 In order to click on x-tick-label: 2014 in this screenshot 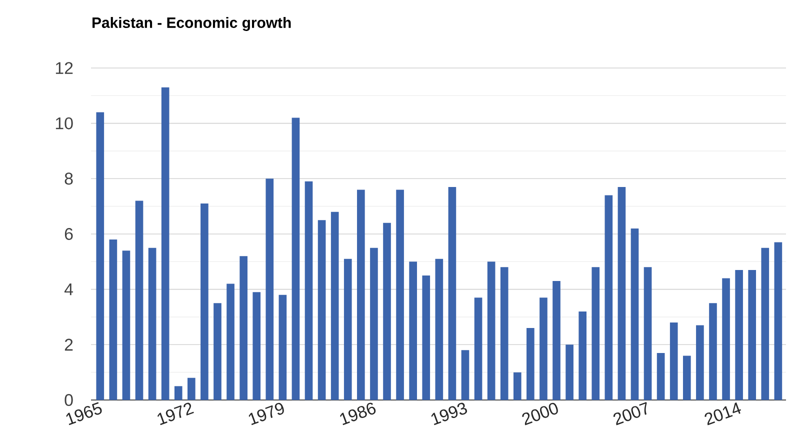, I will do `click(723, 414)`.